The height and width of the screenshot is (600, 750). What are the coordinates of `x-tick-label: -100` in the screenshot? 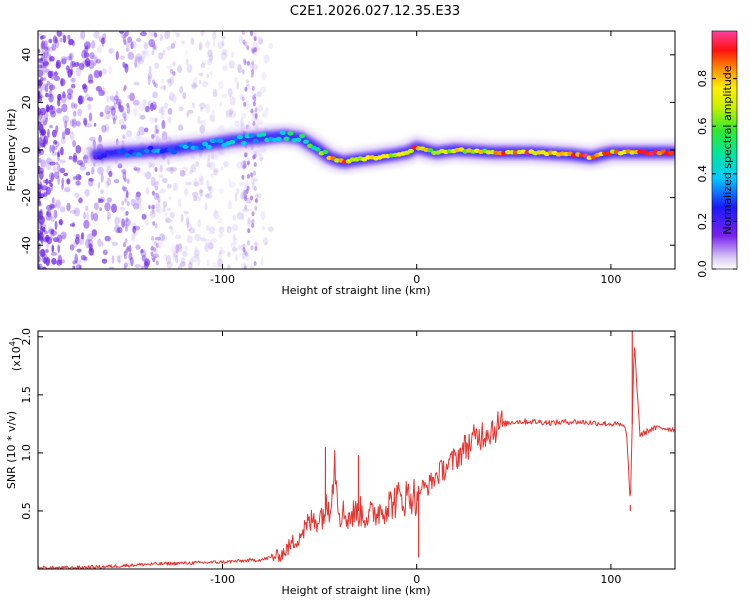 It's located at (222, 579).